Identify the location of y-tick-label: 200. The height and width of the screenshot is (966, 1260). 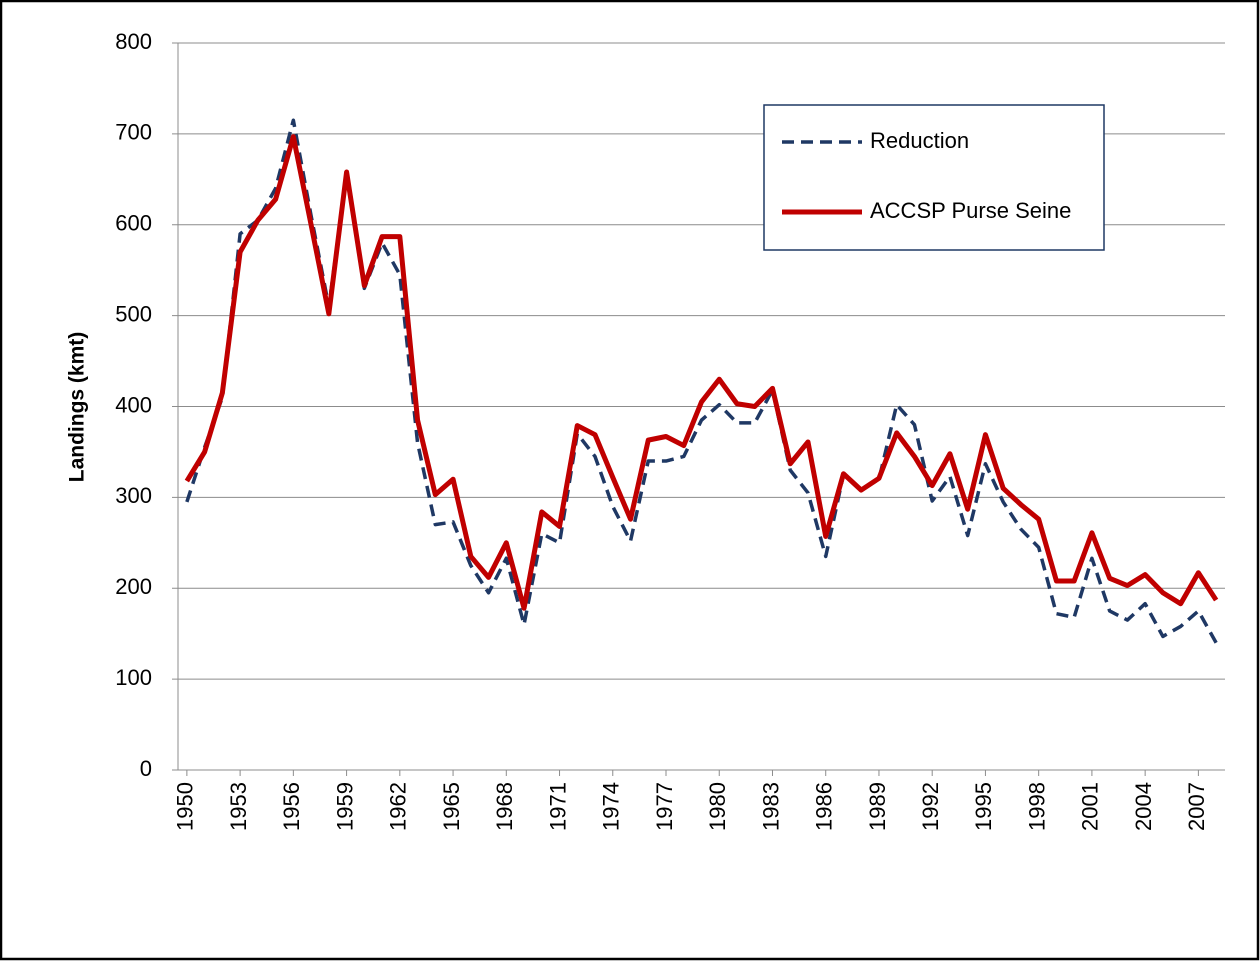
(133, 586).